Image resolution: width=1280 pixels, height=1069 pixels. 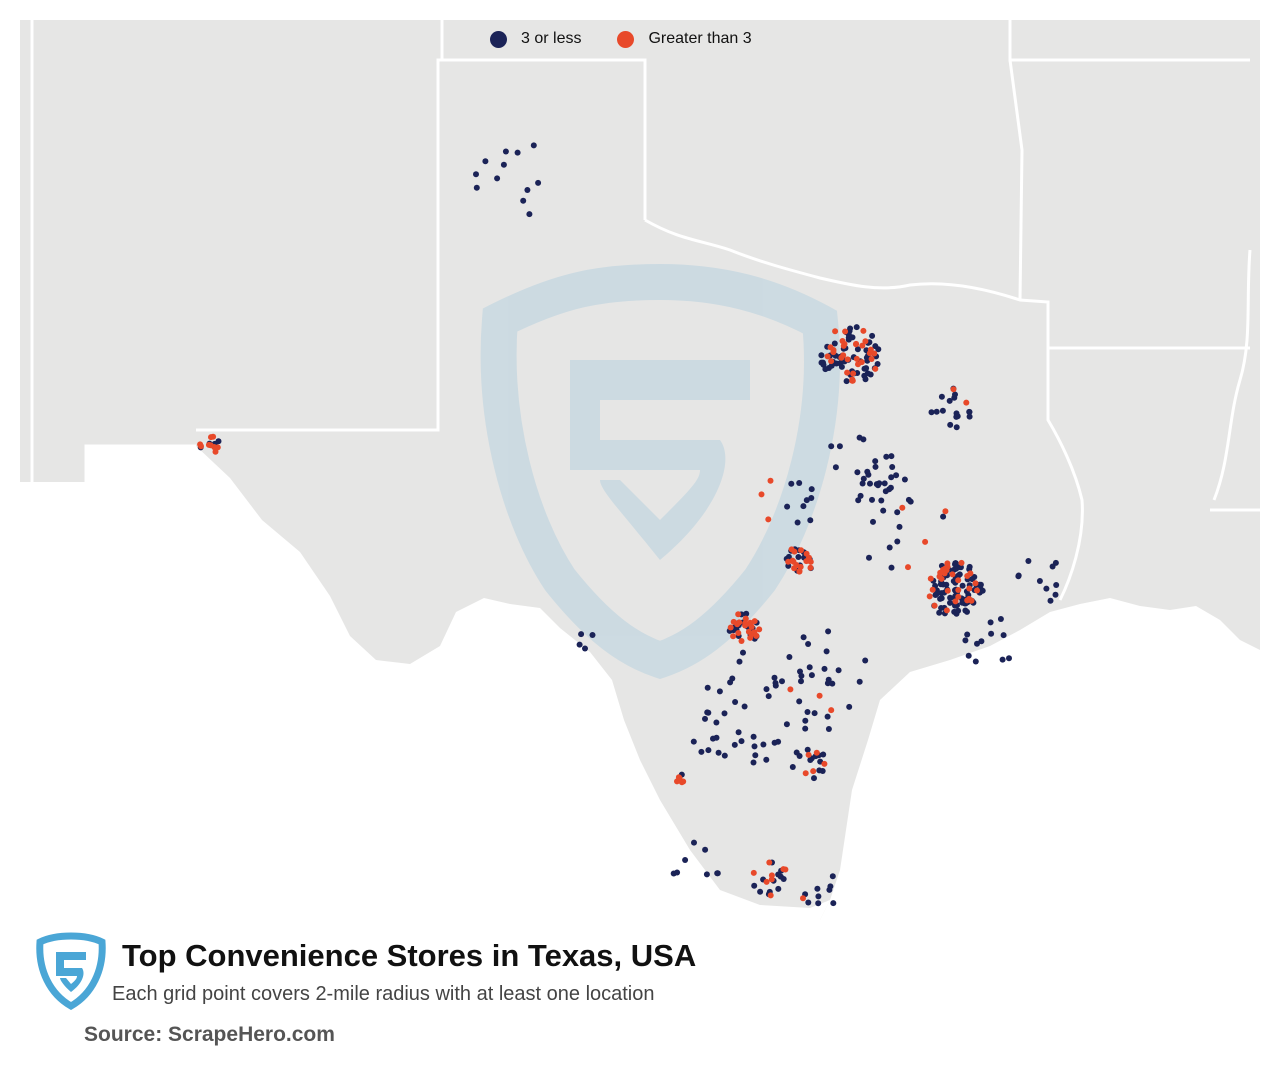 I want to click on legend-high-label: Greater than 3, so click(x=699, y=39).